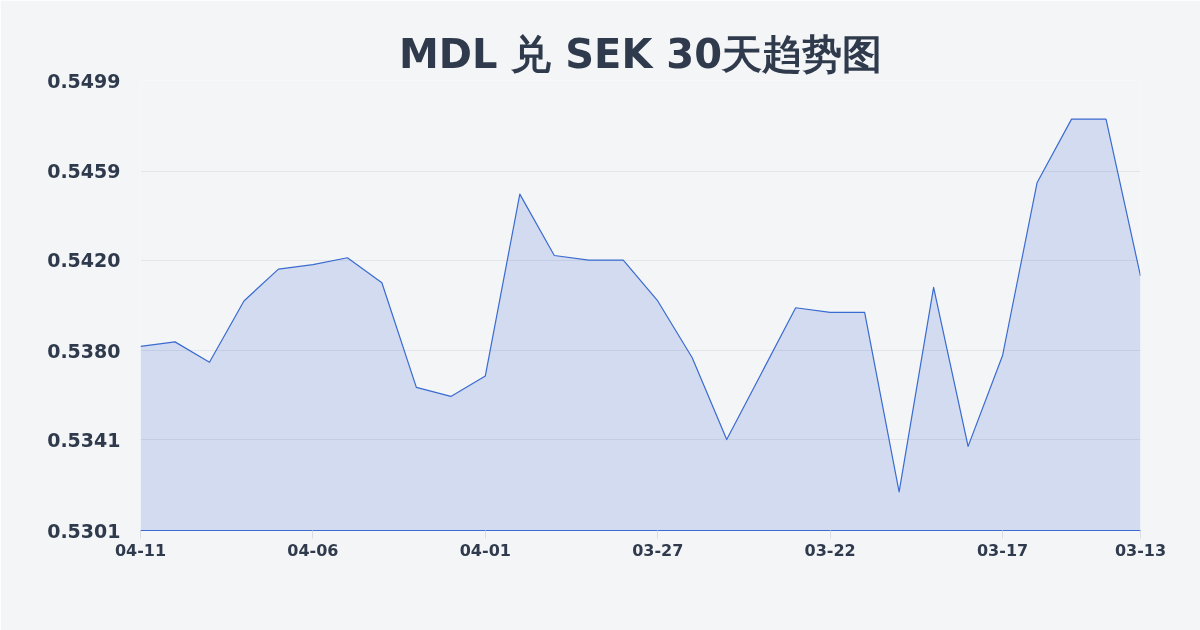 This screenshot has width=1200, height=630. I want to click on y-tick-label: 0.5499, so click(84, 80).